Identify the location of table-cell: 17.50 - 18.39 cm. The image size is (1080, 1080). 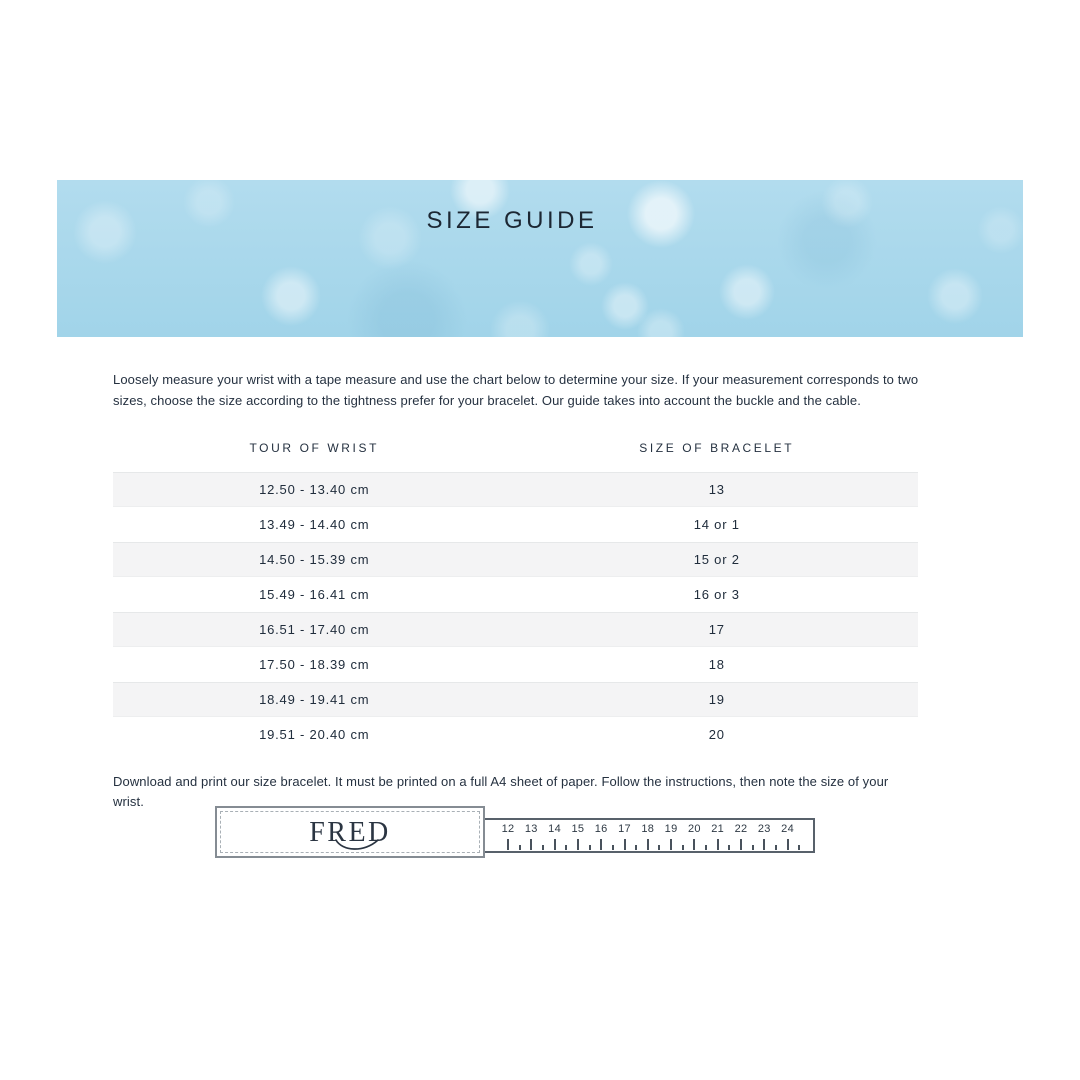
(314, 664).